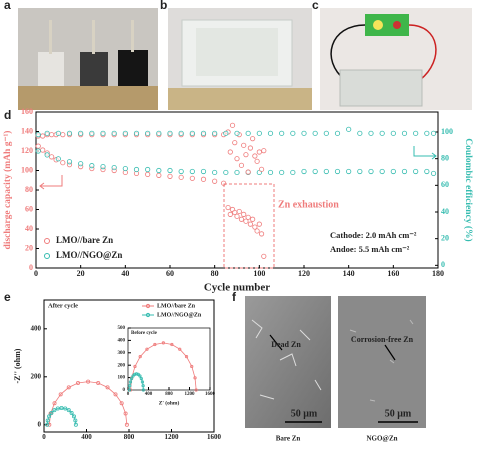 This screenshot has height=449, width=477. Describe the element at coordinates (7, 190) in the screenshot. I see `y-axis-label: discharge capacity (mAh g⁻¹)` at that location.